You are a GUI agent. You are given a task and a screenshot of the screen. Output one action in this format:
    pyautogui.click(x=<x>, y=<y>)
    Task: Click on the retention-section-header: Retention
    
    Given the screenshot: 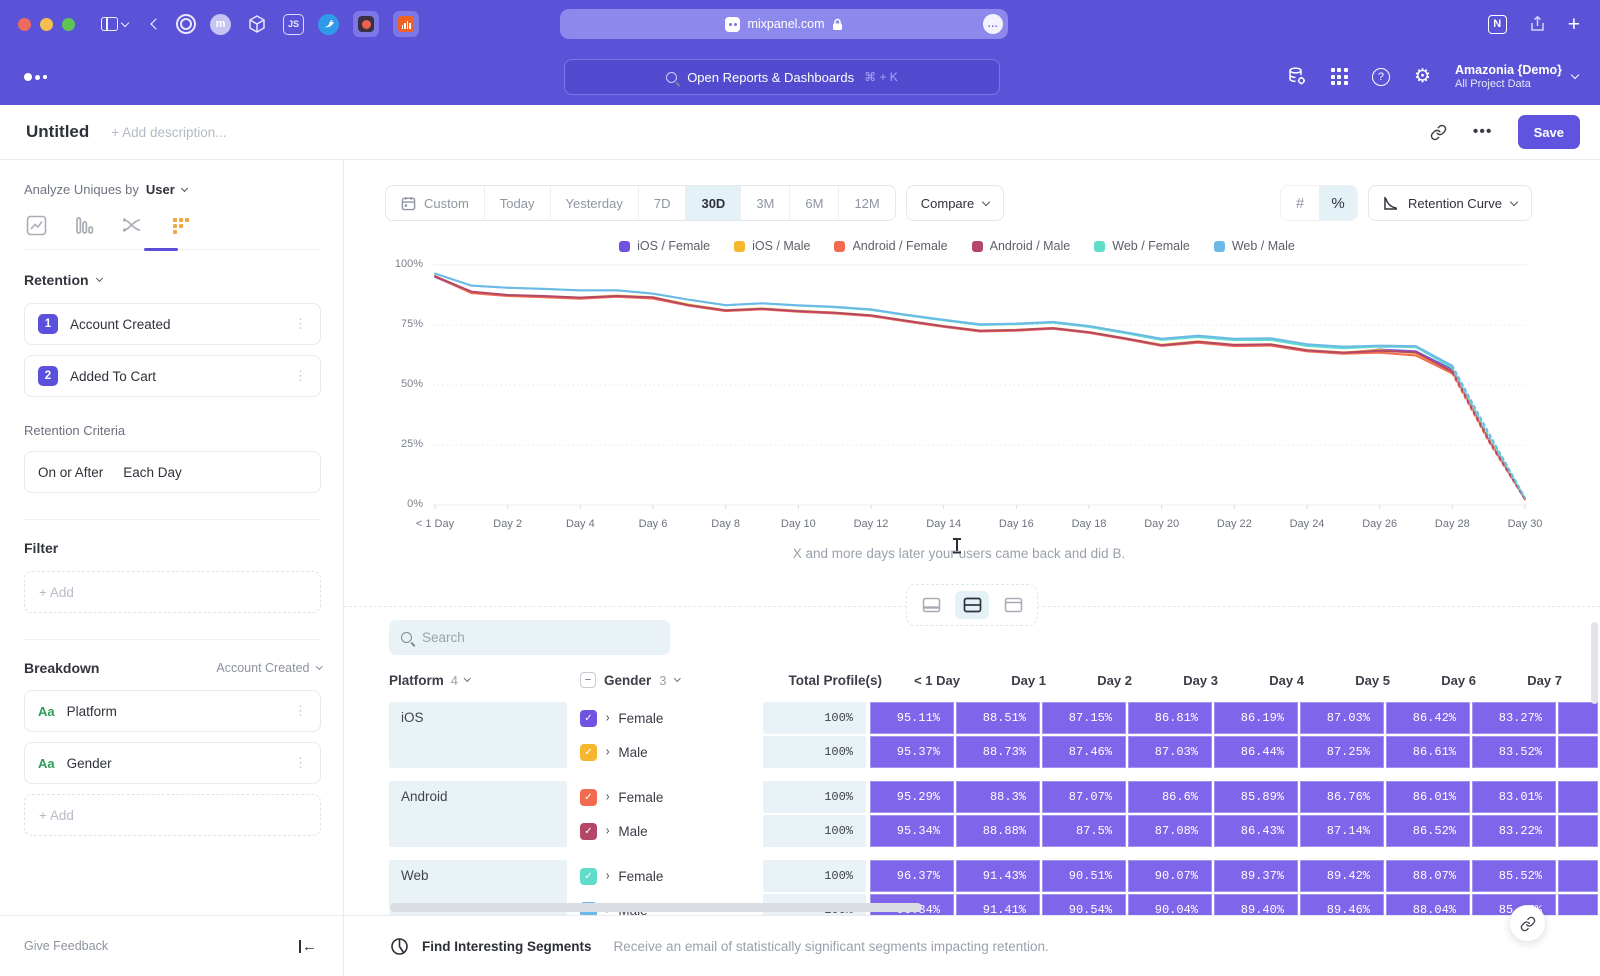 What is the action you would take?
    pyautogui.click(x=172, y=280)
    